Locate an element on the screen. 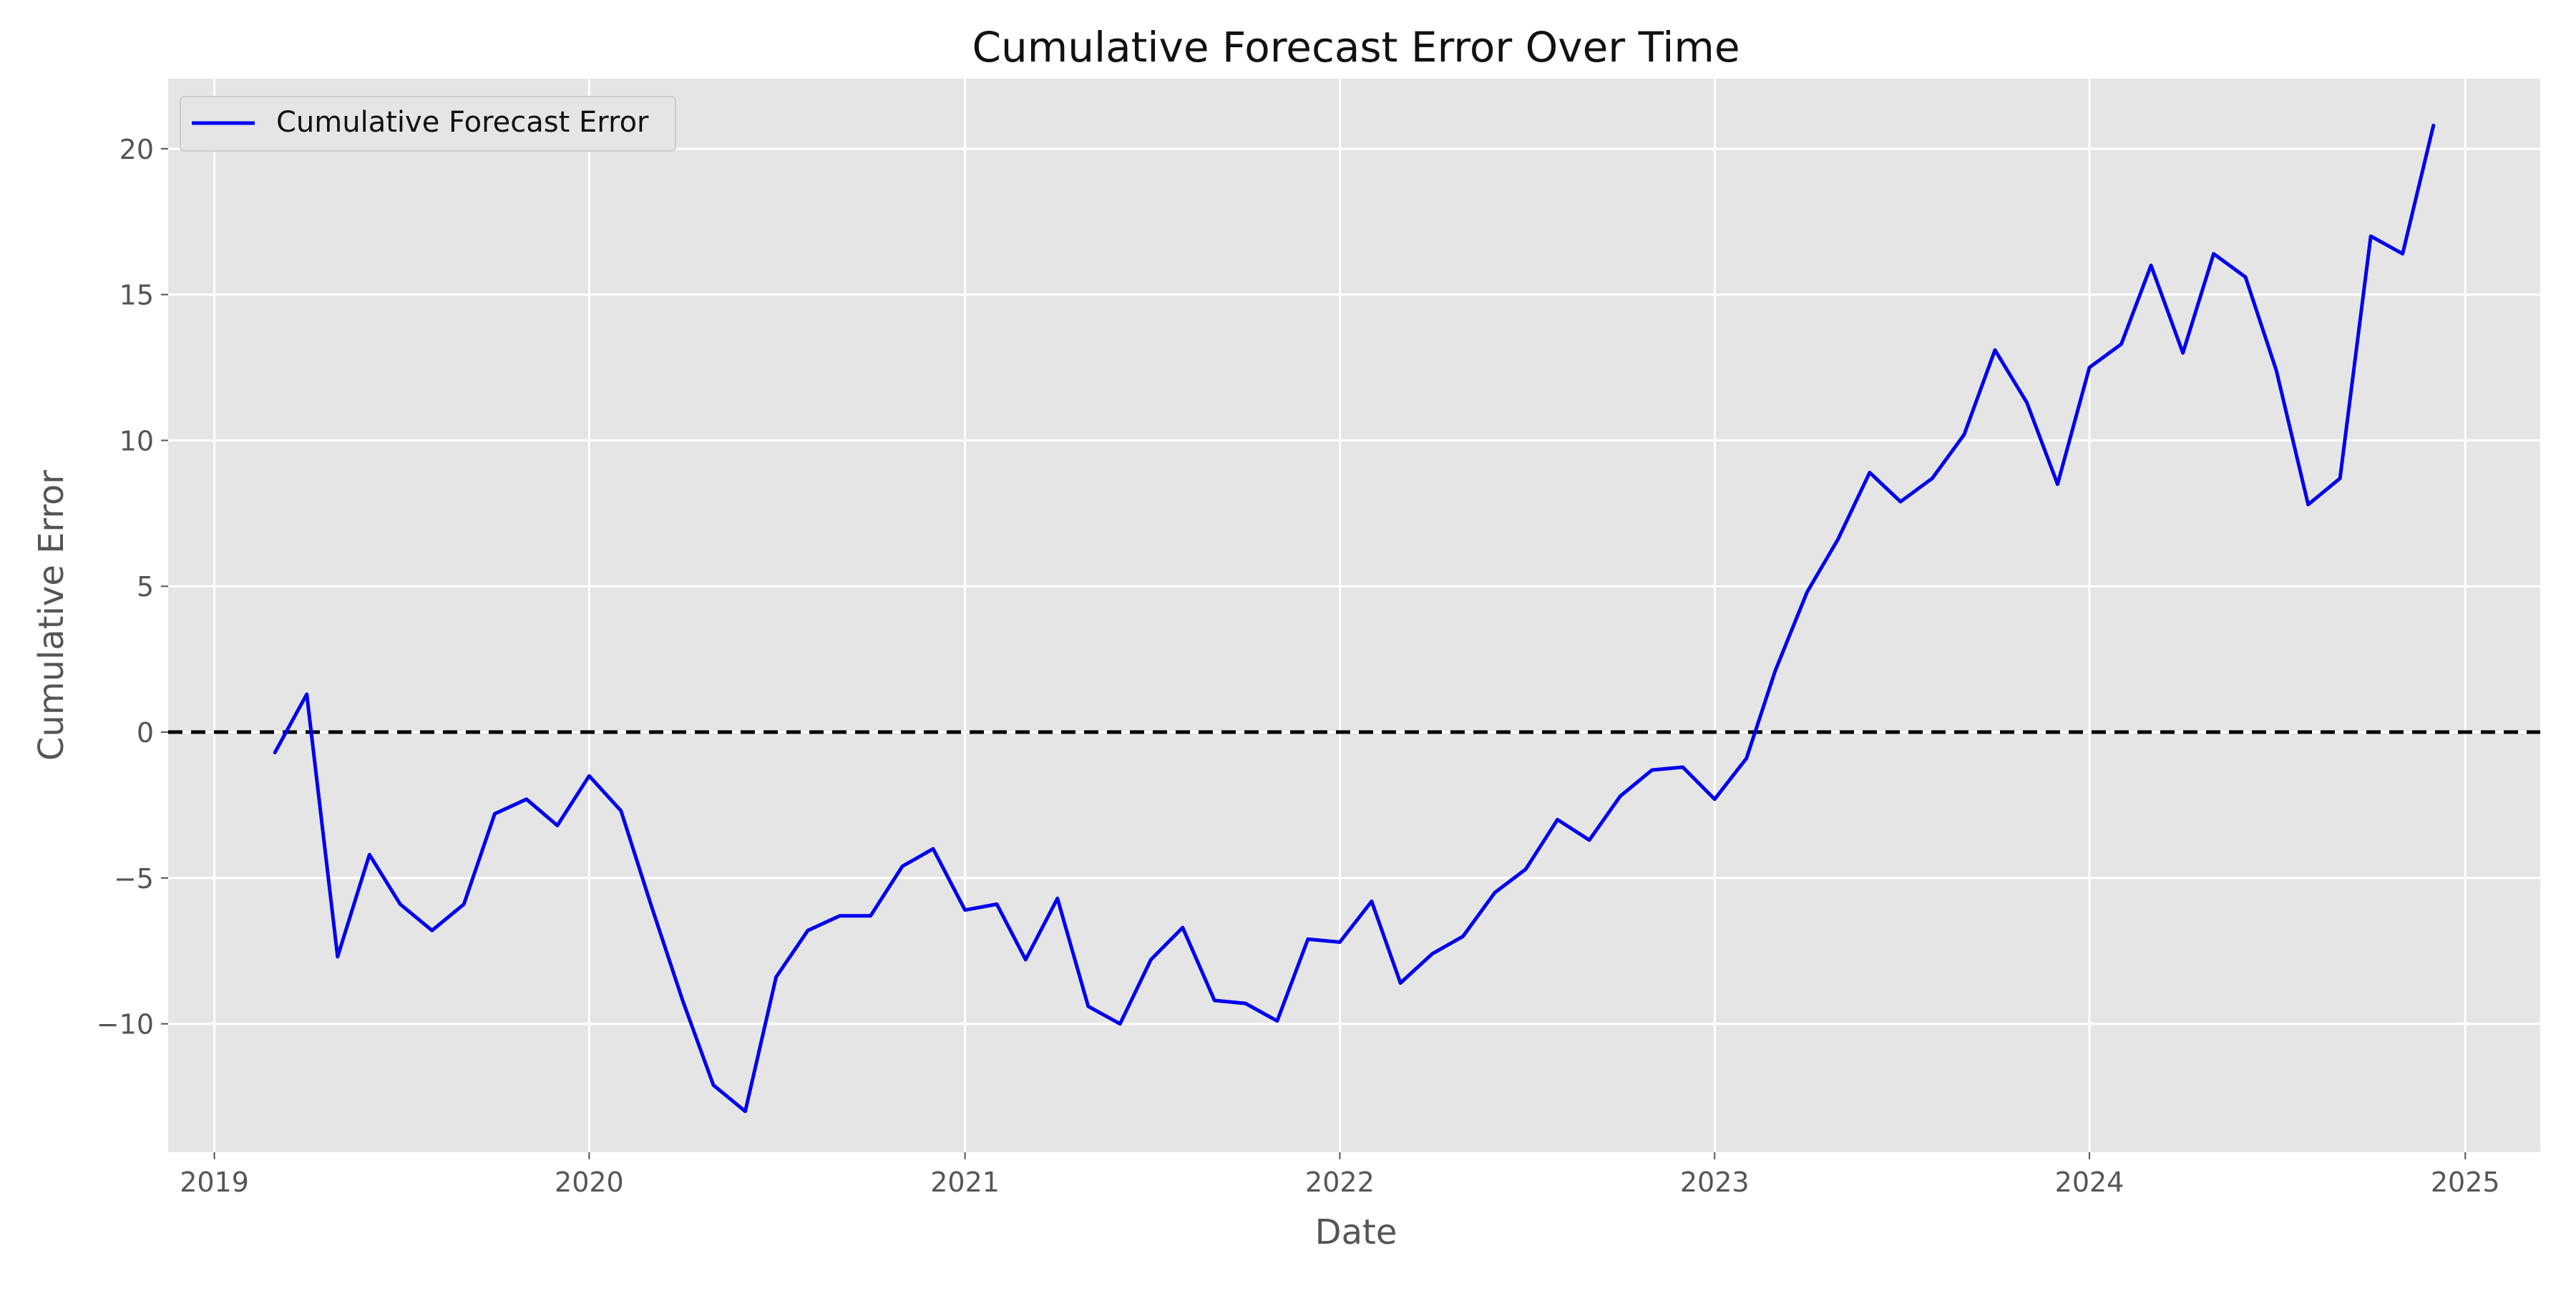  x-tick-label: 2025 is located at coordinates (2465, 1182).